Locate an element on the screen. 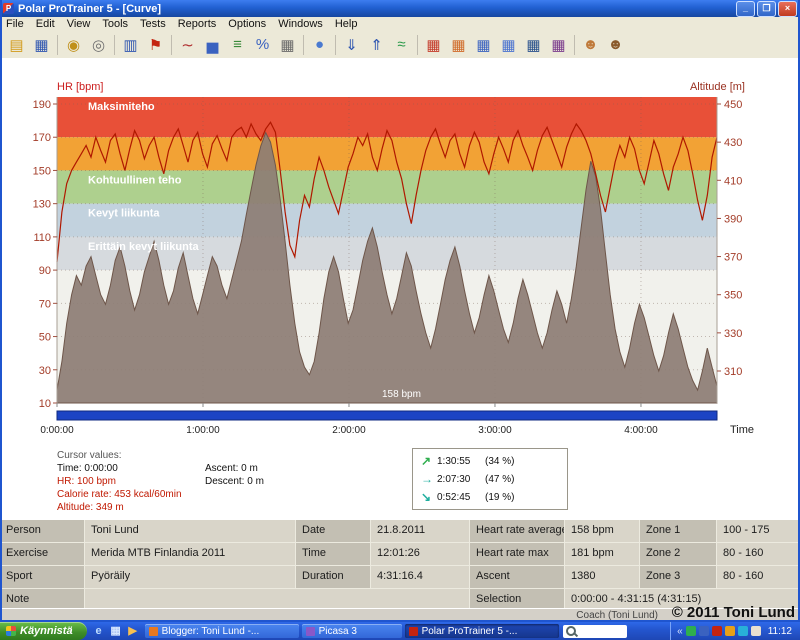 The width and height of the screenshot is (800, 640). coach-icon: ☻ is located at coordinates (590, 44).